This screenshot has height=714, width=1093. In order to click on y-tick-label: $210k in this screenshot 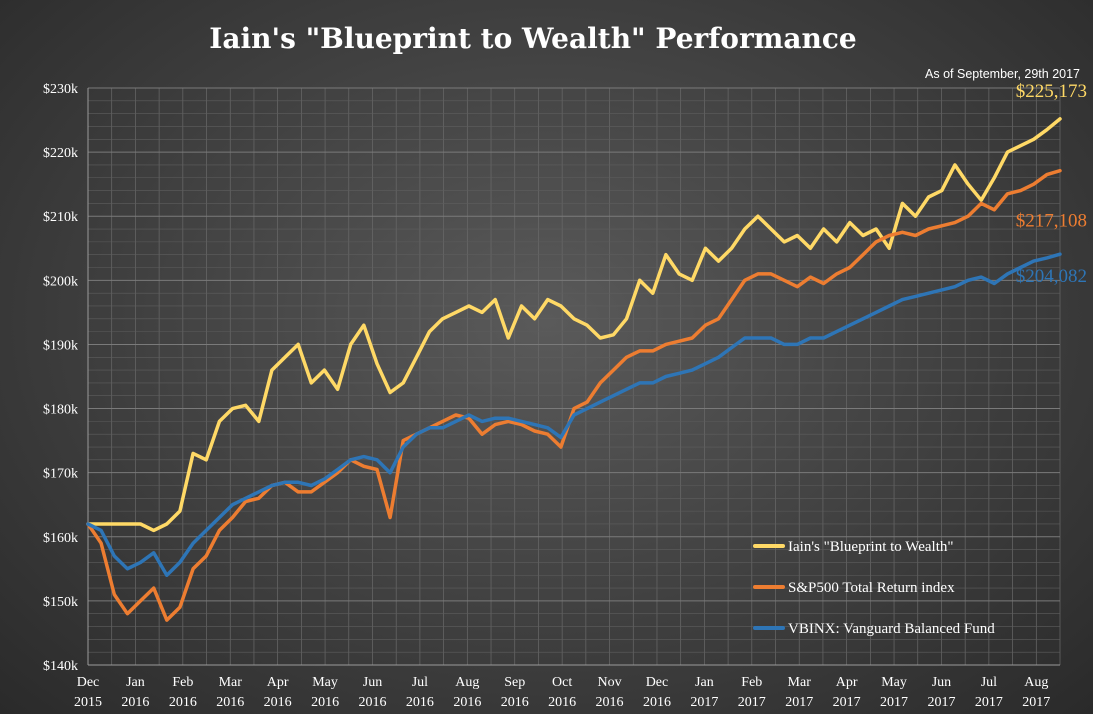, I will do `click(60, 217)`.